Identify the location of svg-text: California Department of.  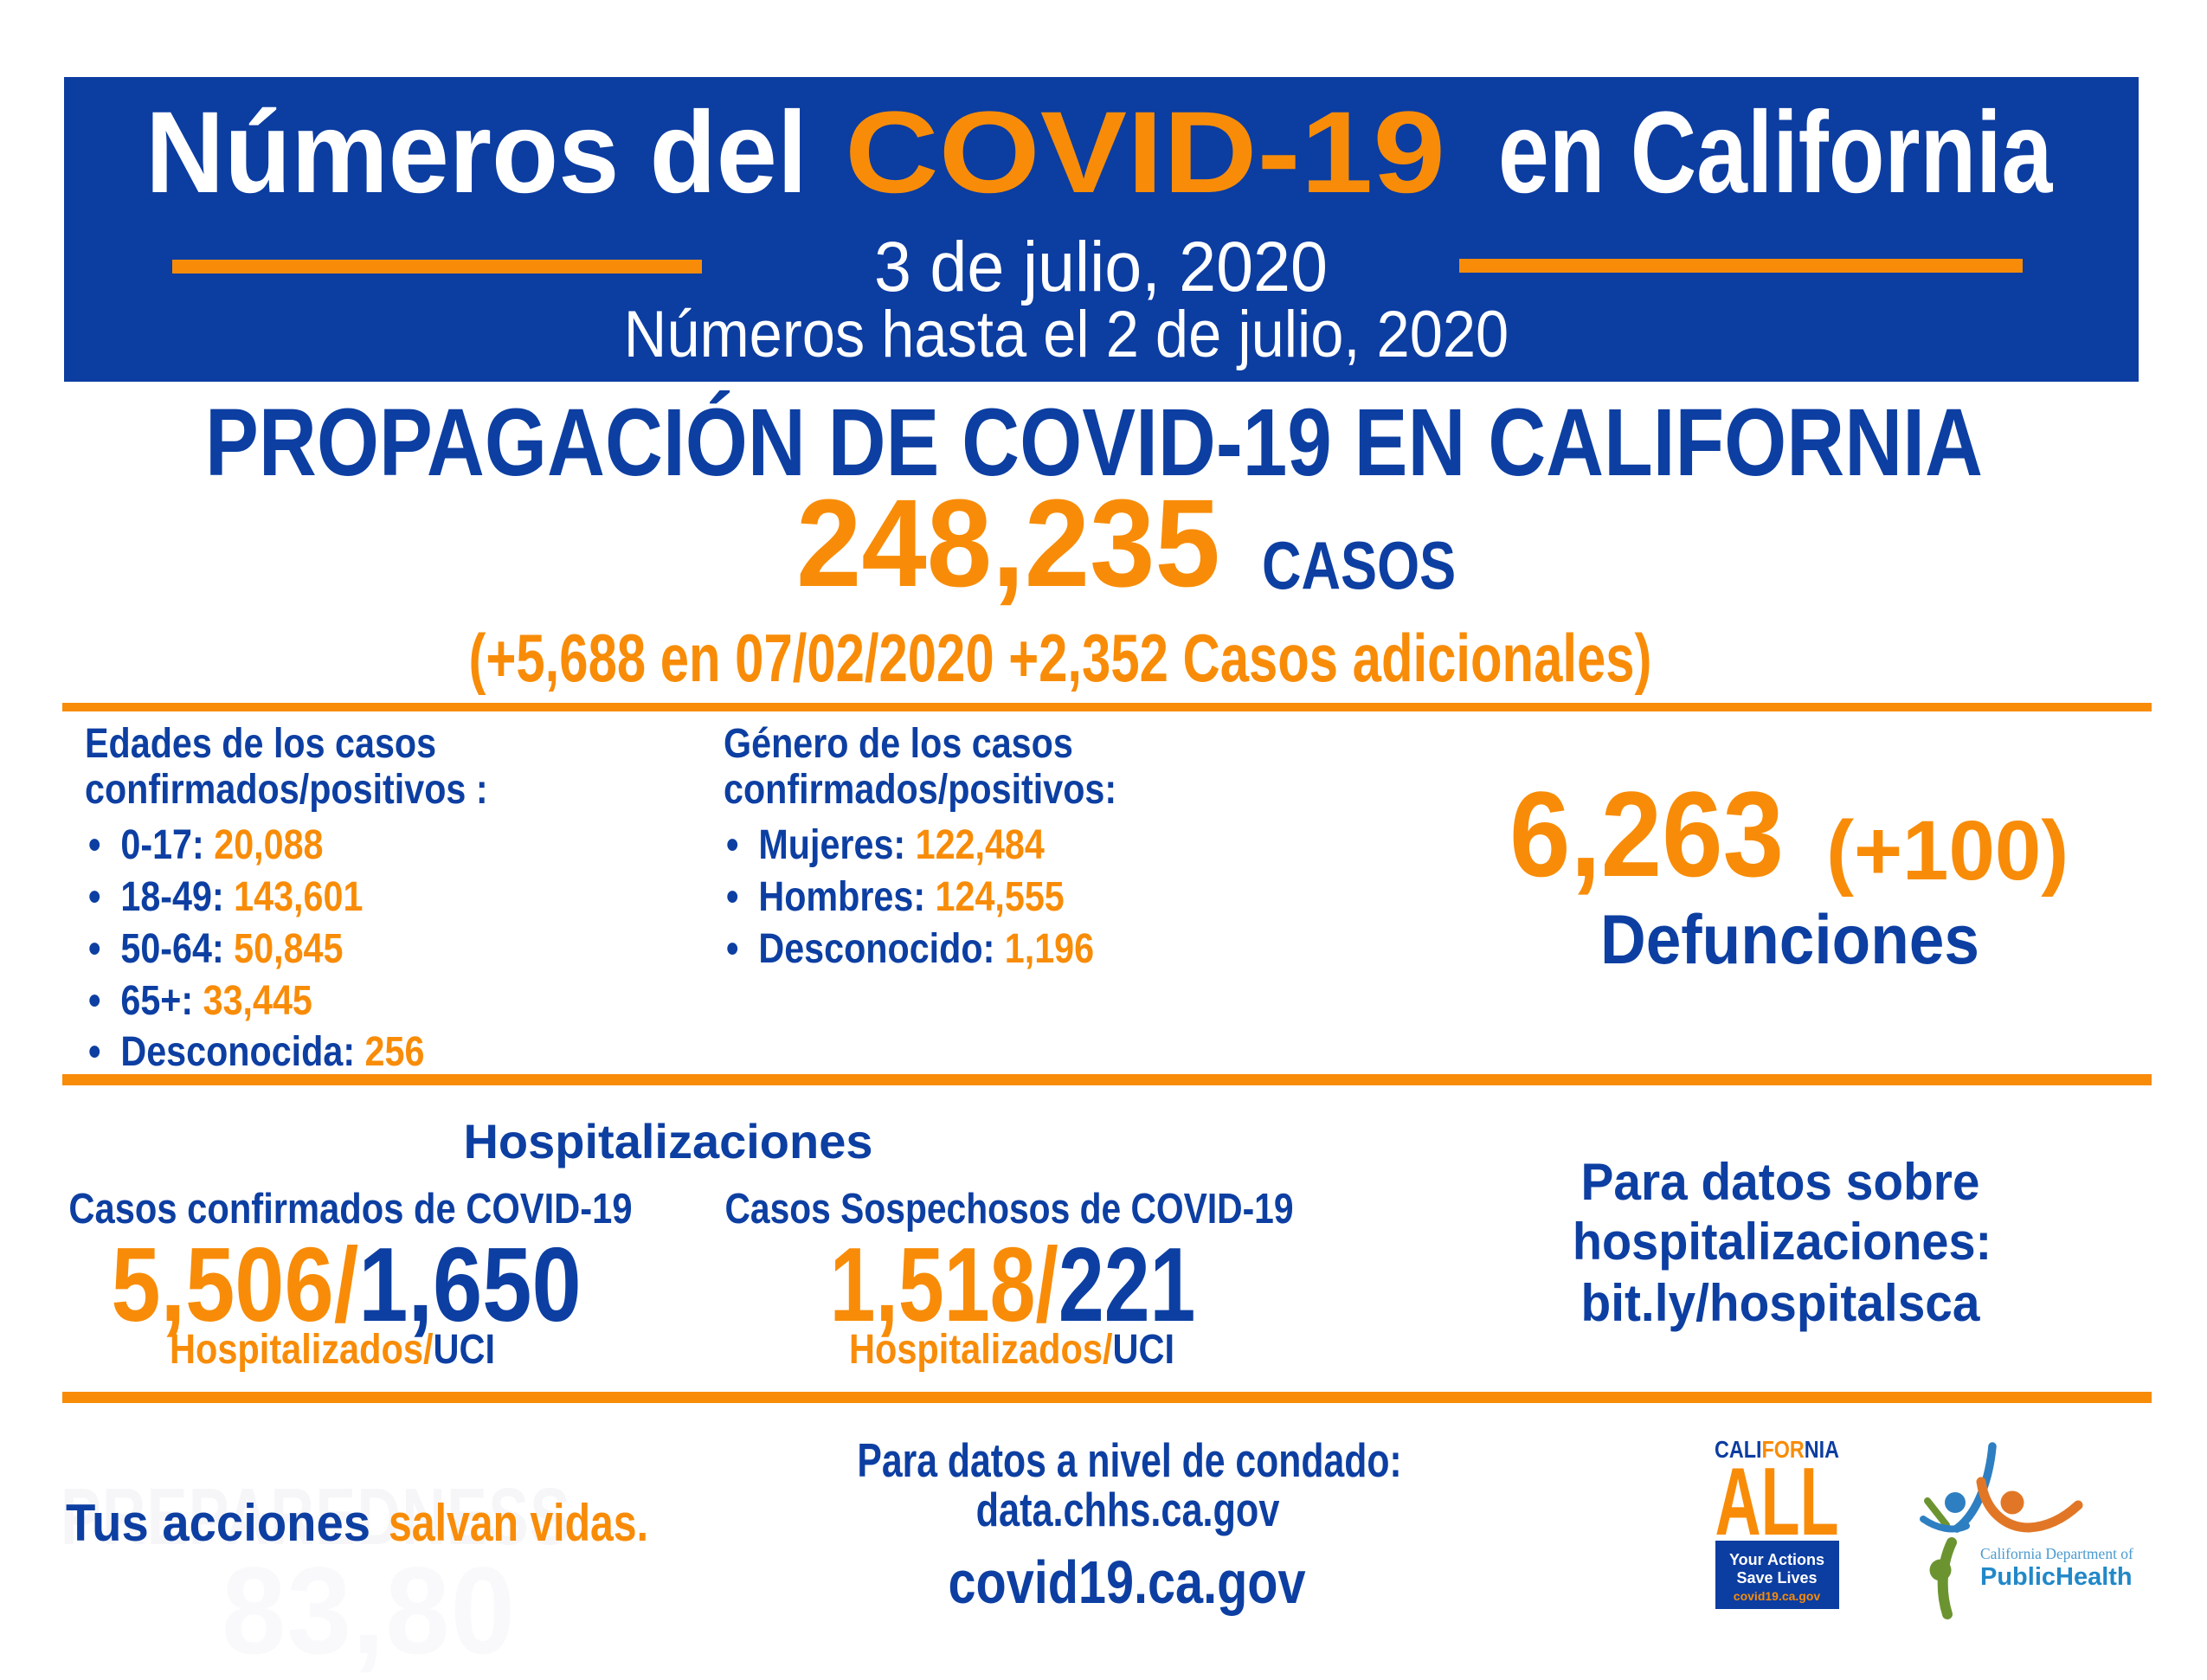
(2057, 1553).